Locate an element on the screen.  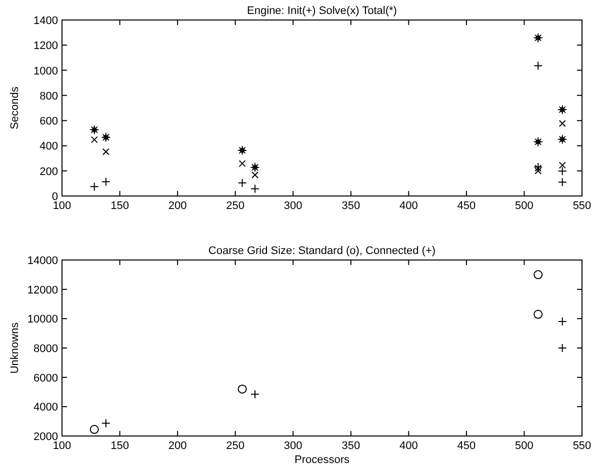
y-tick-label: 14000 is located at coordinates (42, 261).